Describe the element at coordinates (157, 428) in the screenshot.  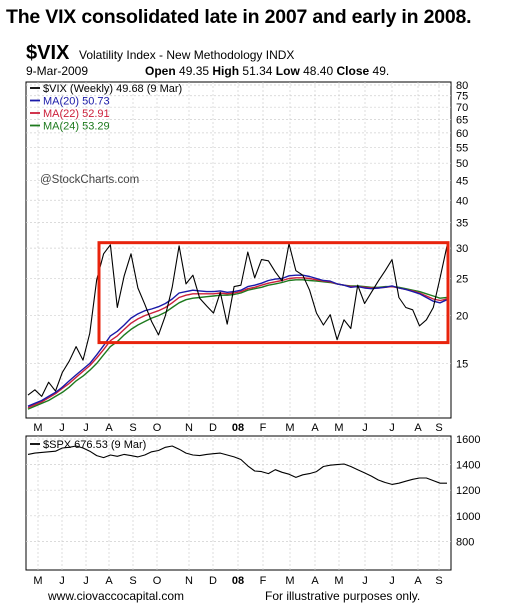
I see `vix-x-tick-label: O` at that location.